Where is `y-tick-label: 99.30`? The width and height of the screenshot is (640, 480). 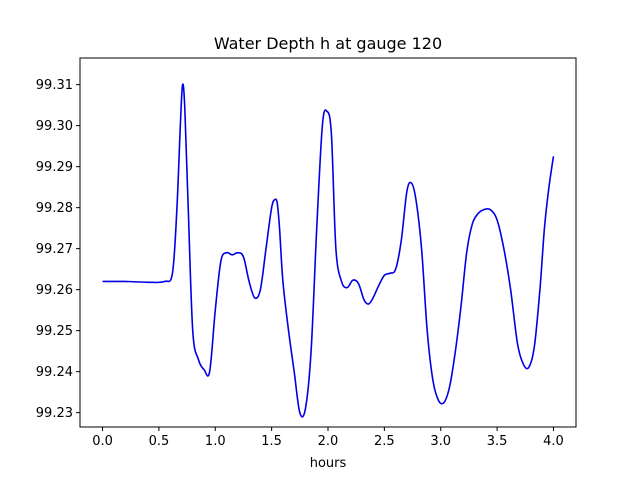
y-tick-label: 99.30 is located at coordinates (54, 126).